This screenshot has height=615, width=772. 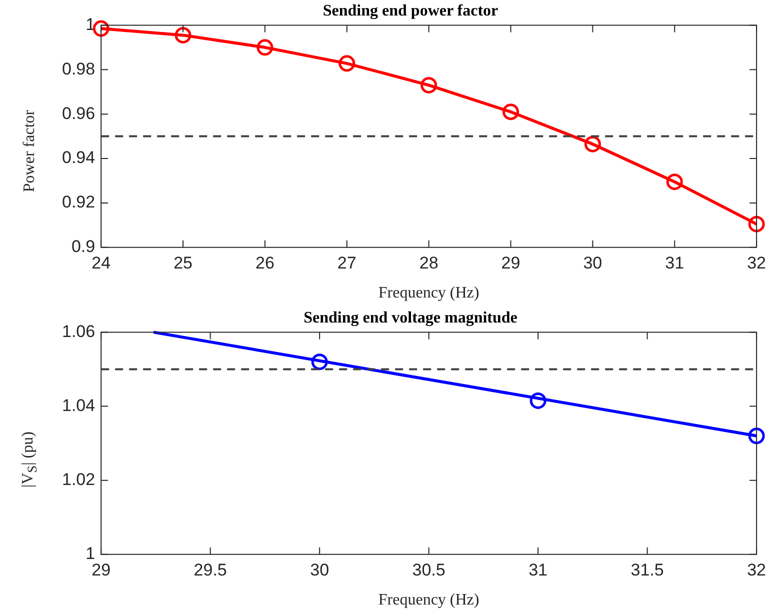 I want to click on x-tick-label: 25, so click(x=183, y=262).